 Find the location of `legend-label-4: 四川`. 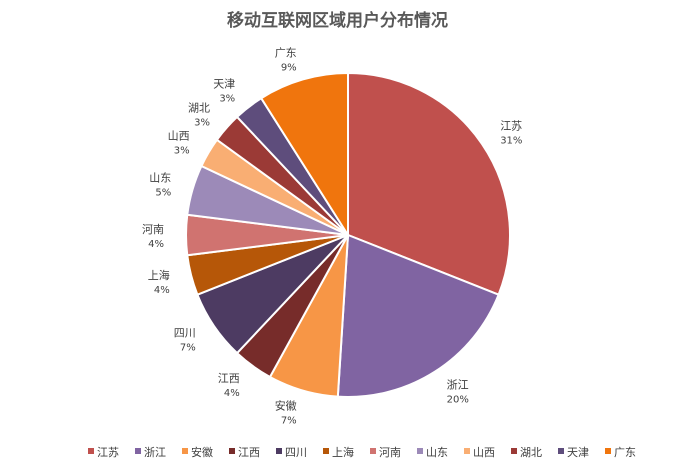

legend-label-4: 四川 is located at coordinates (296, 452).